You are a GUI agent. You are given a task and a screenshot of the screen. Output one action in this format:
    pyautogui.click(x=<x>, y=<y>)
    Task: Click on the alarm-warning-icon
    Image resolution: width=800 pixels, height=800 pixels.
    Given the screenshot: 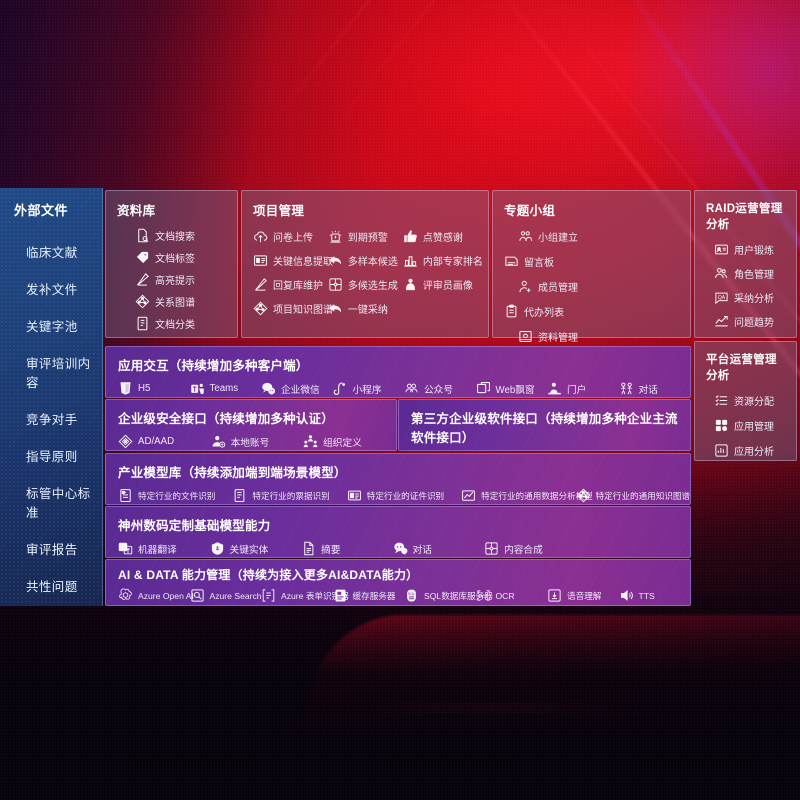 What is the action you would take?
    pyautogui.click(x=335, y=236)
    